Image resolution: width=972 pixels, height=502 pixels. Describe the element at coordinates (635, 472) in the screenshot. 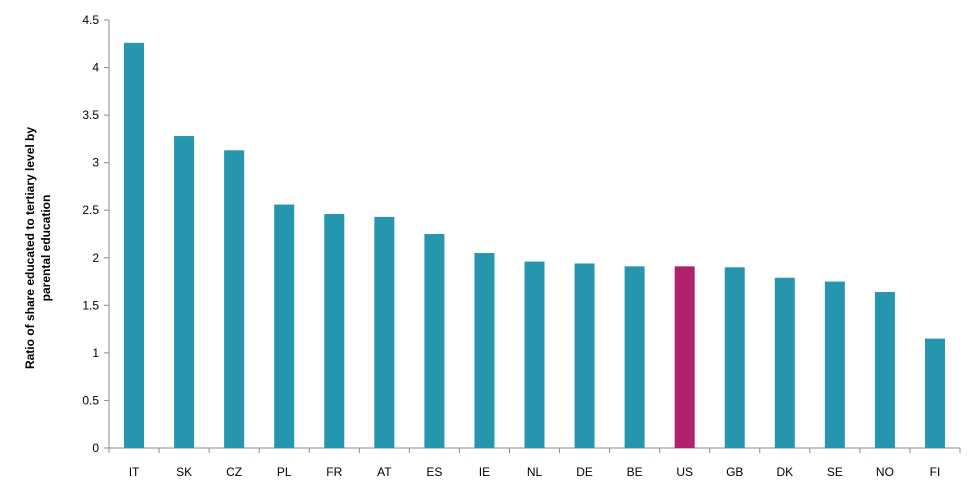

I see `x-tick-label: BE` at that location.